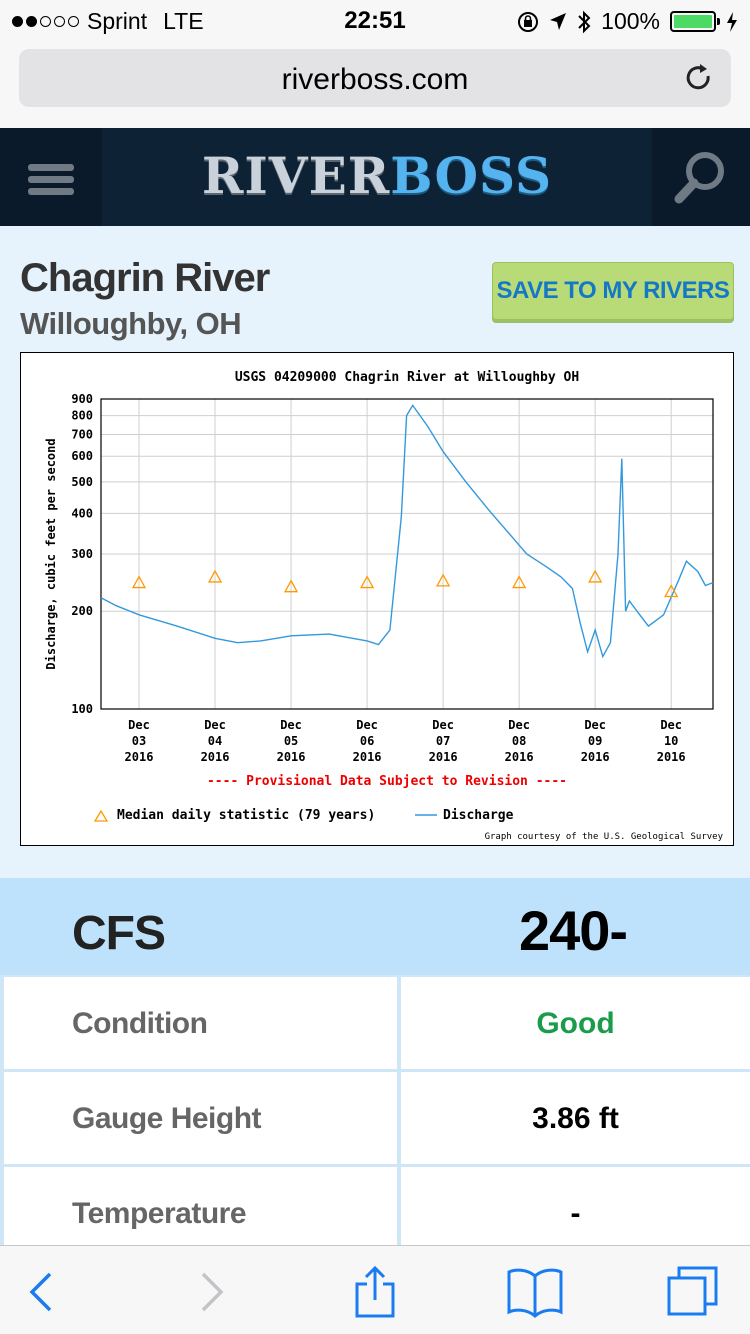 The image size is (750, 1334). Describe the element at coordinates (584, 21) in the screenshot. I see `bluetooth-icon` at that location.